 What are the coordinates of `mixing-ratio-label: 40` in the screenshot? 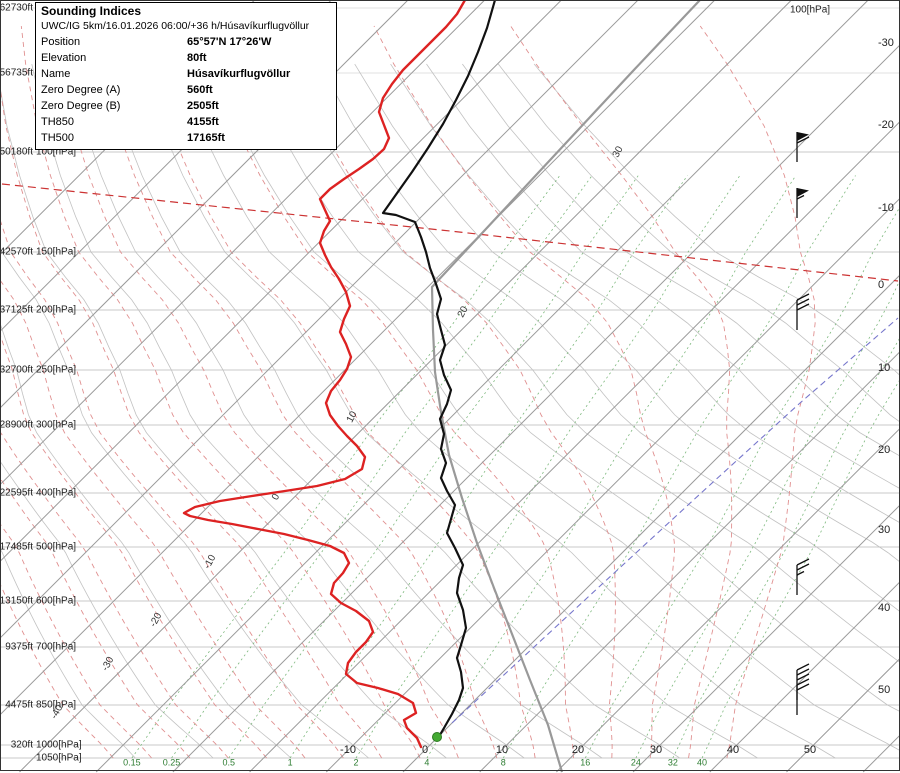 It's located at (702, 762).